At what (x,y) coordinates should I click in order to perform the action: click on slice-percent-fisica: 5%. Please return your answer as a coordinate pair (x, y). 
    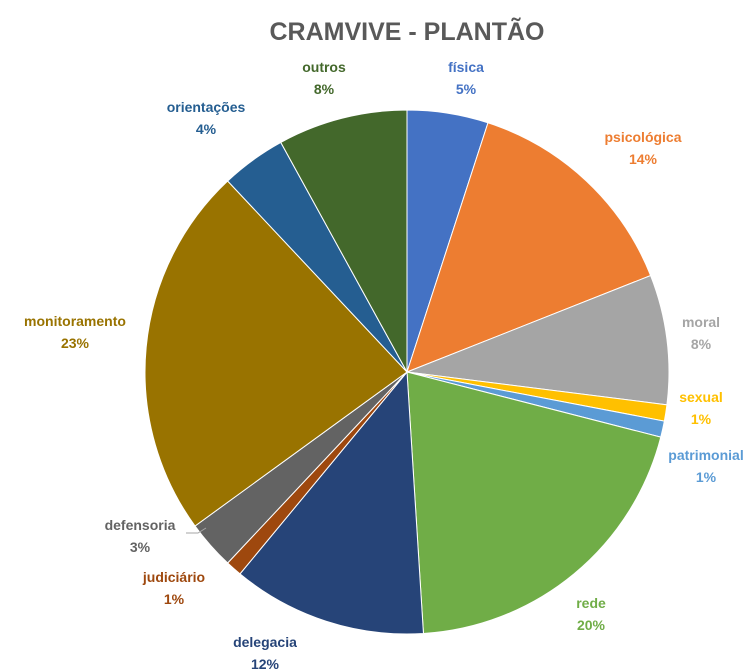
    Looking at the image, I should click on (466, 89).